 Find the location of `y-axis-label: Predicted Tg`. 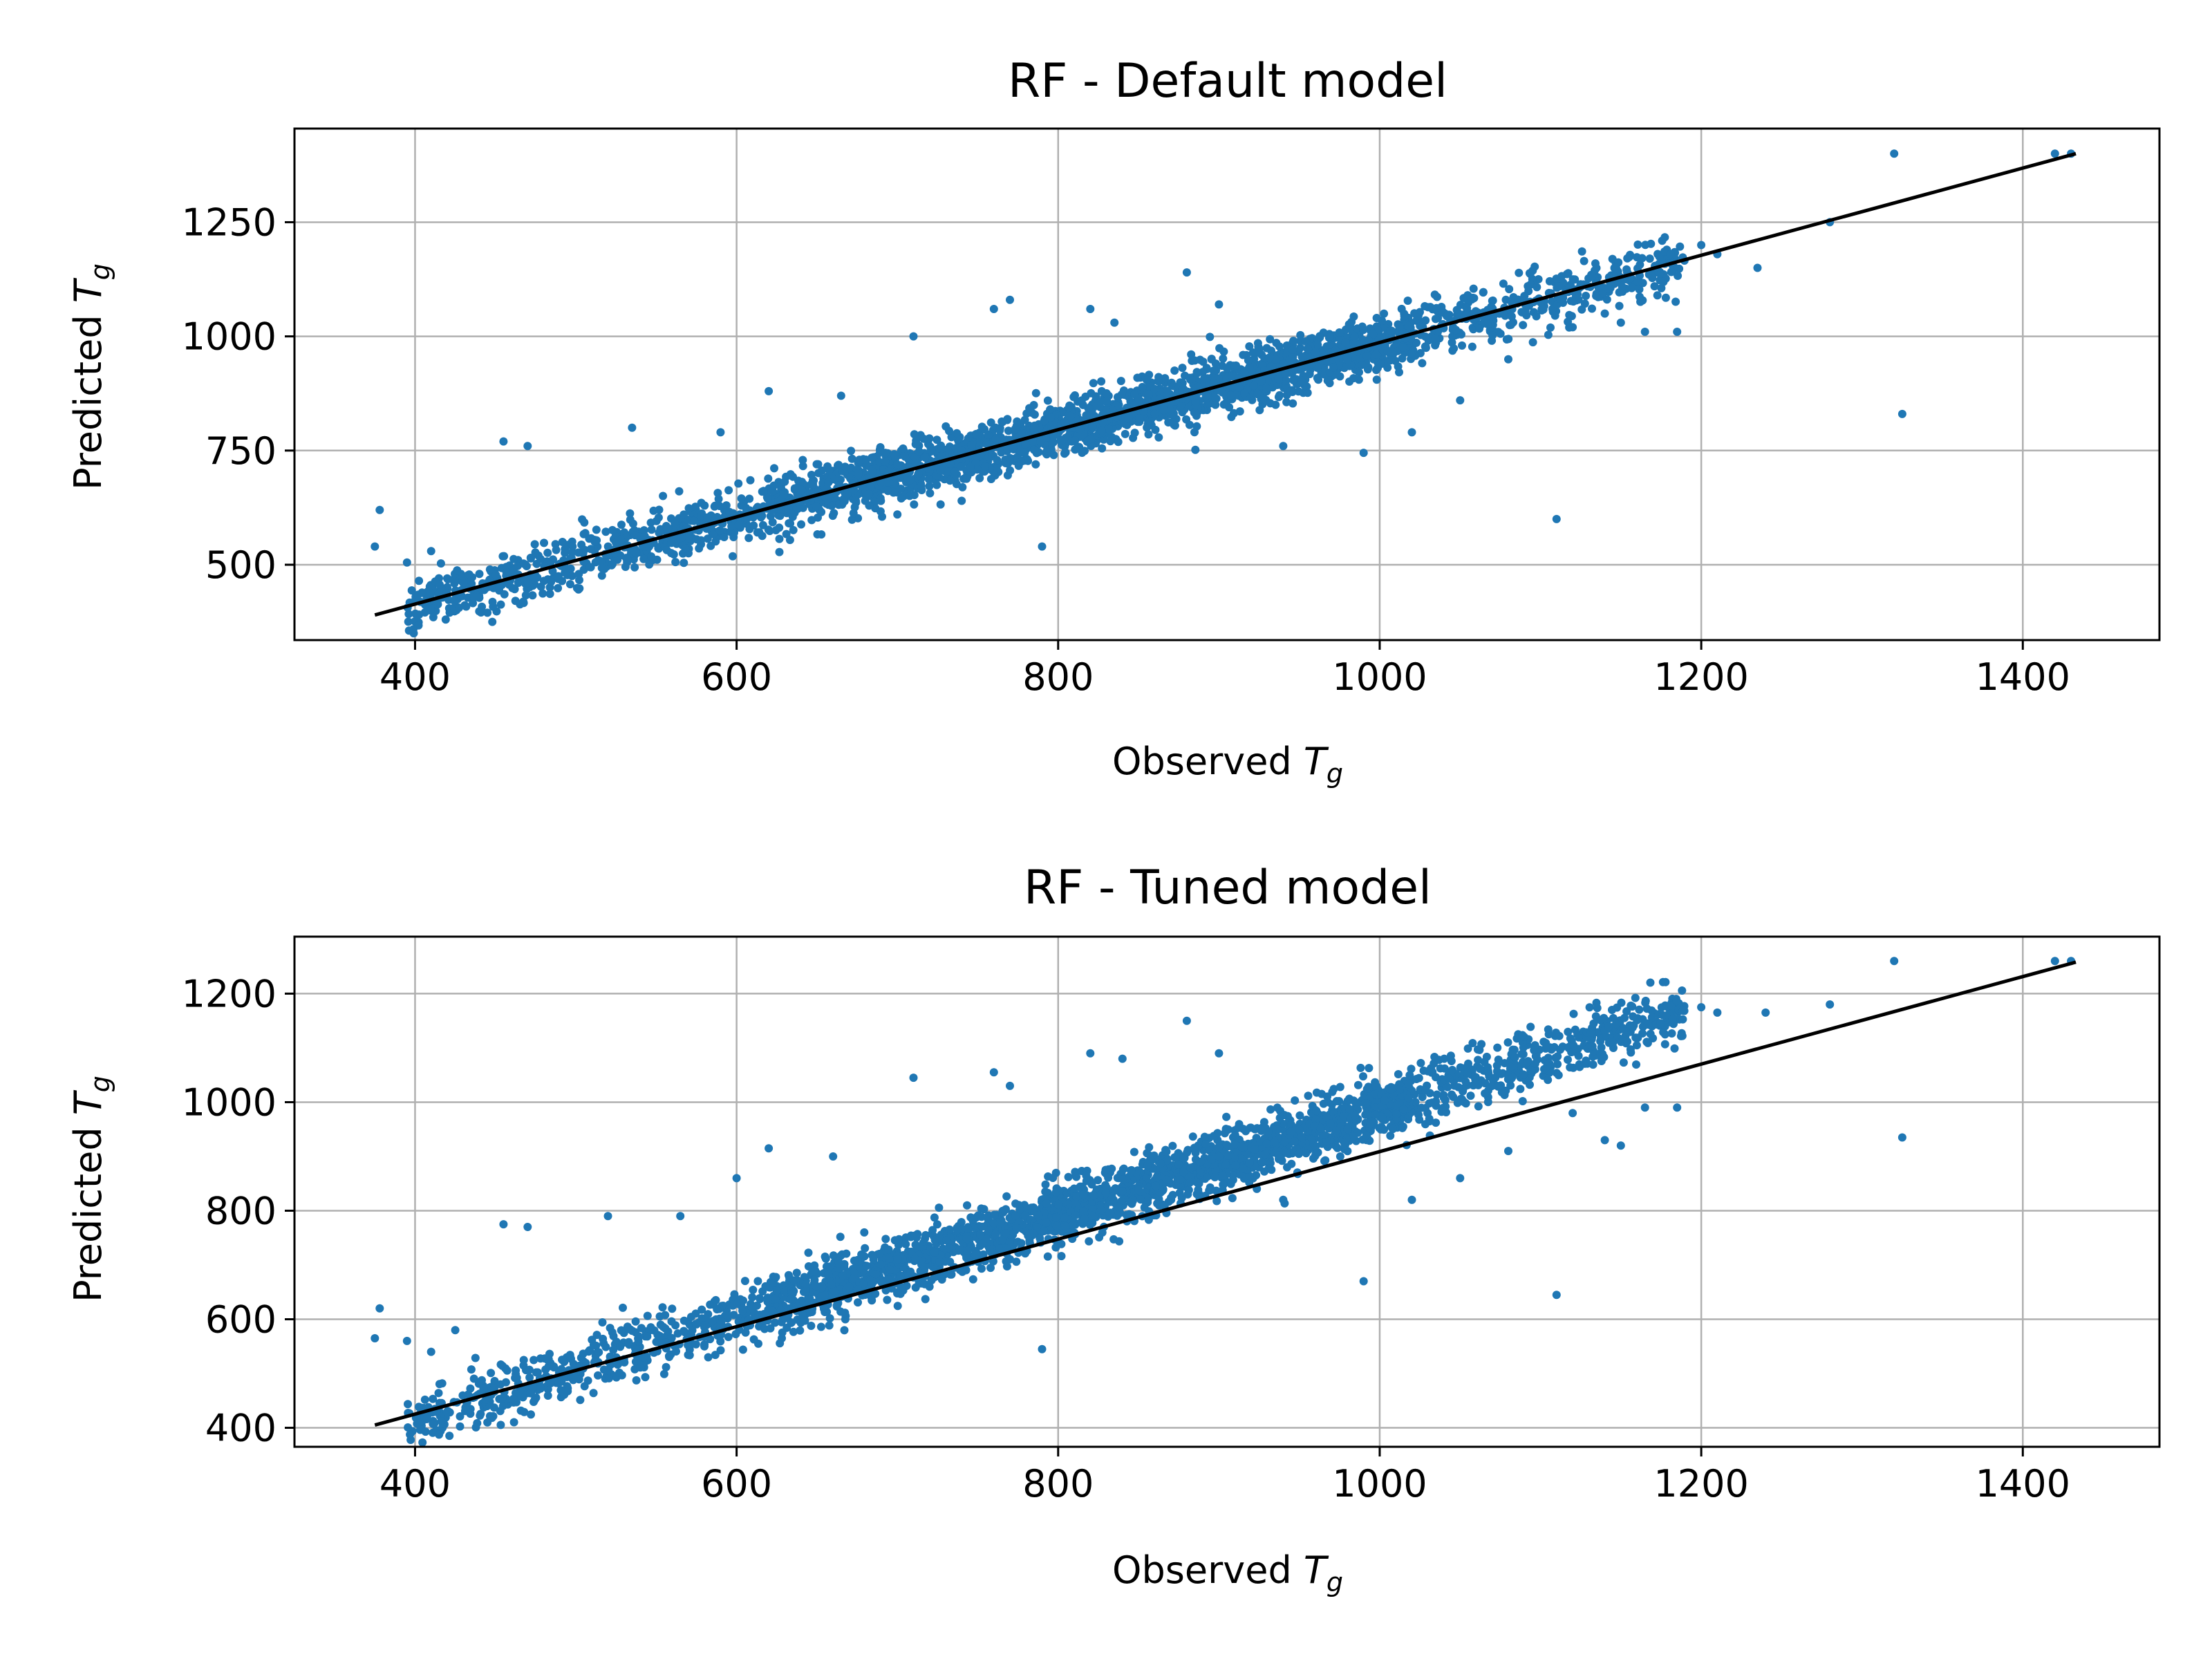

y-axis-label: Predicted Tg is located at coordinates (90, 377).